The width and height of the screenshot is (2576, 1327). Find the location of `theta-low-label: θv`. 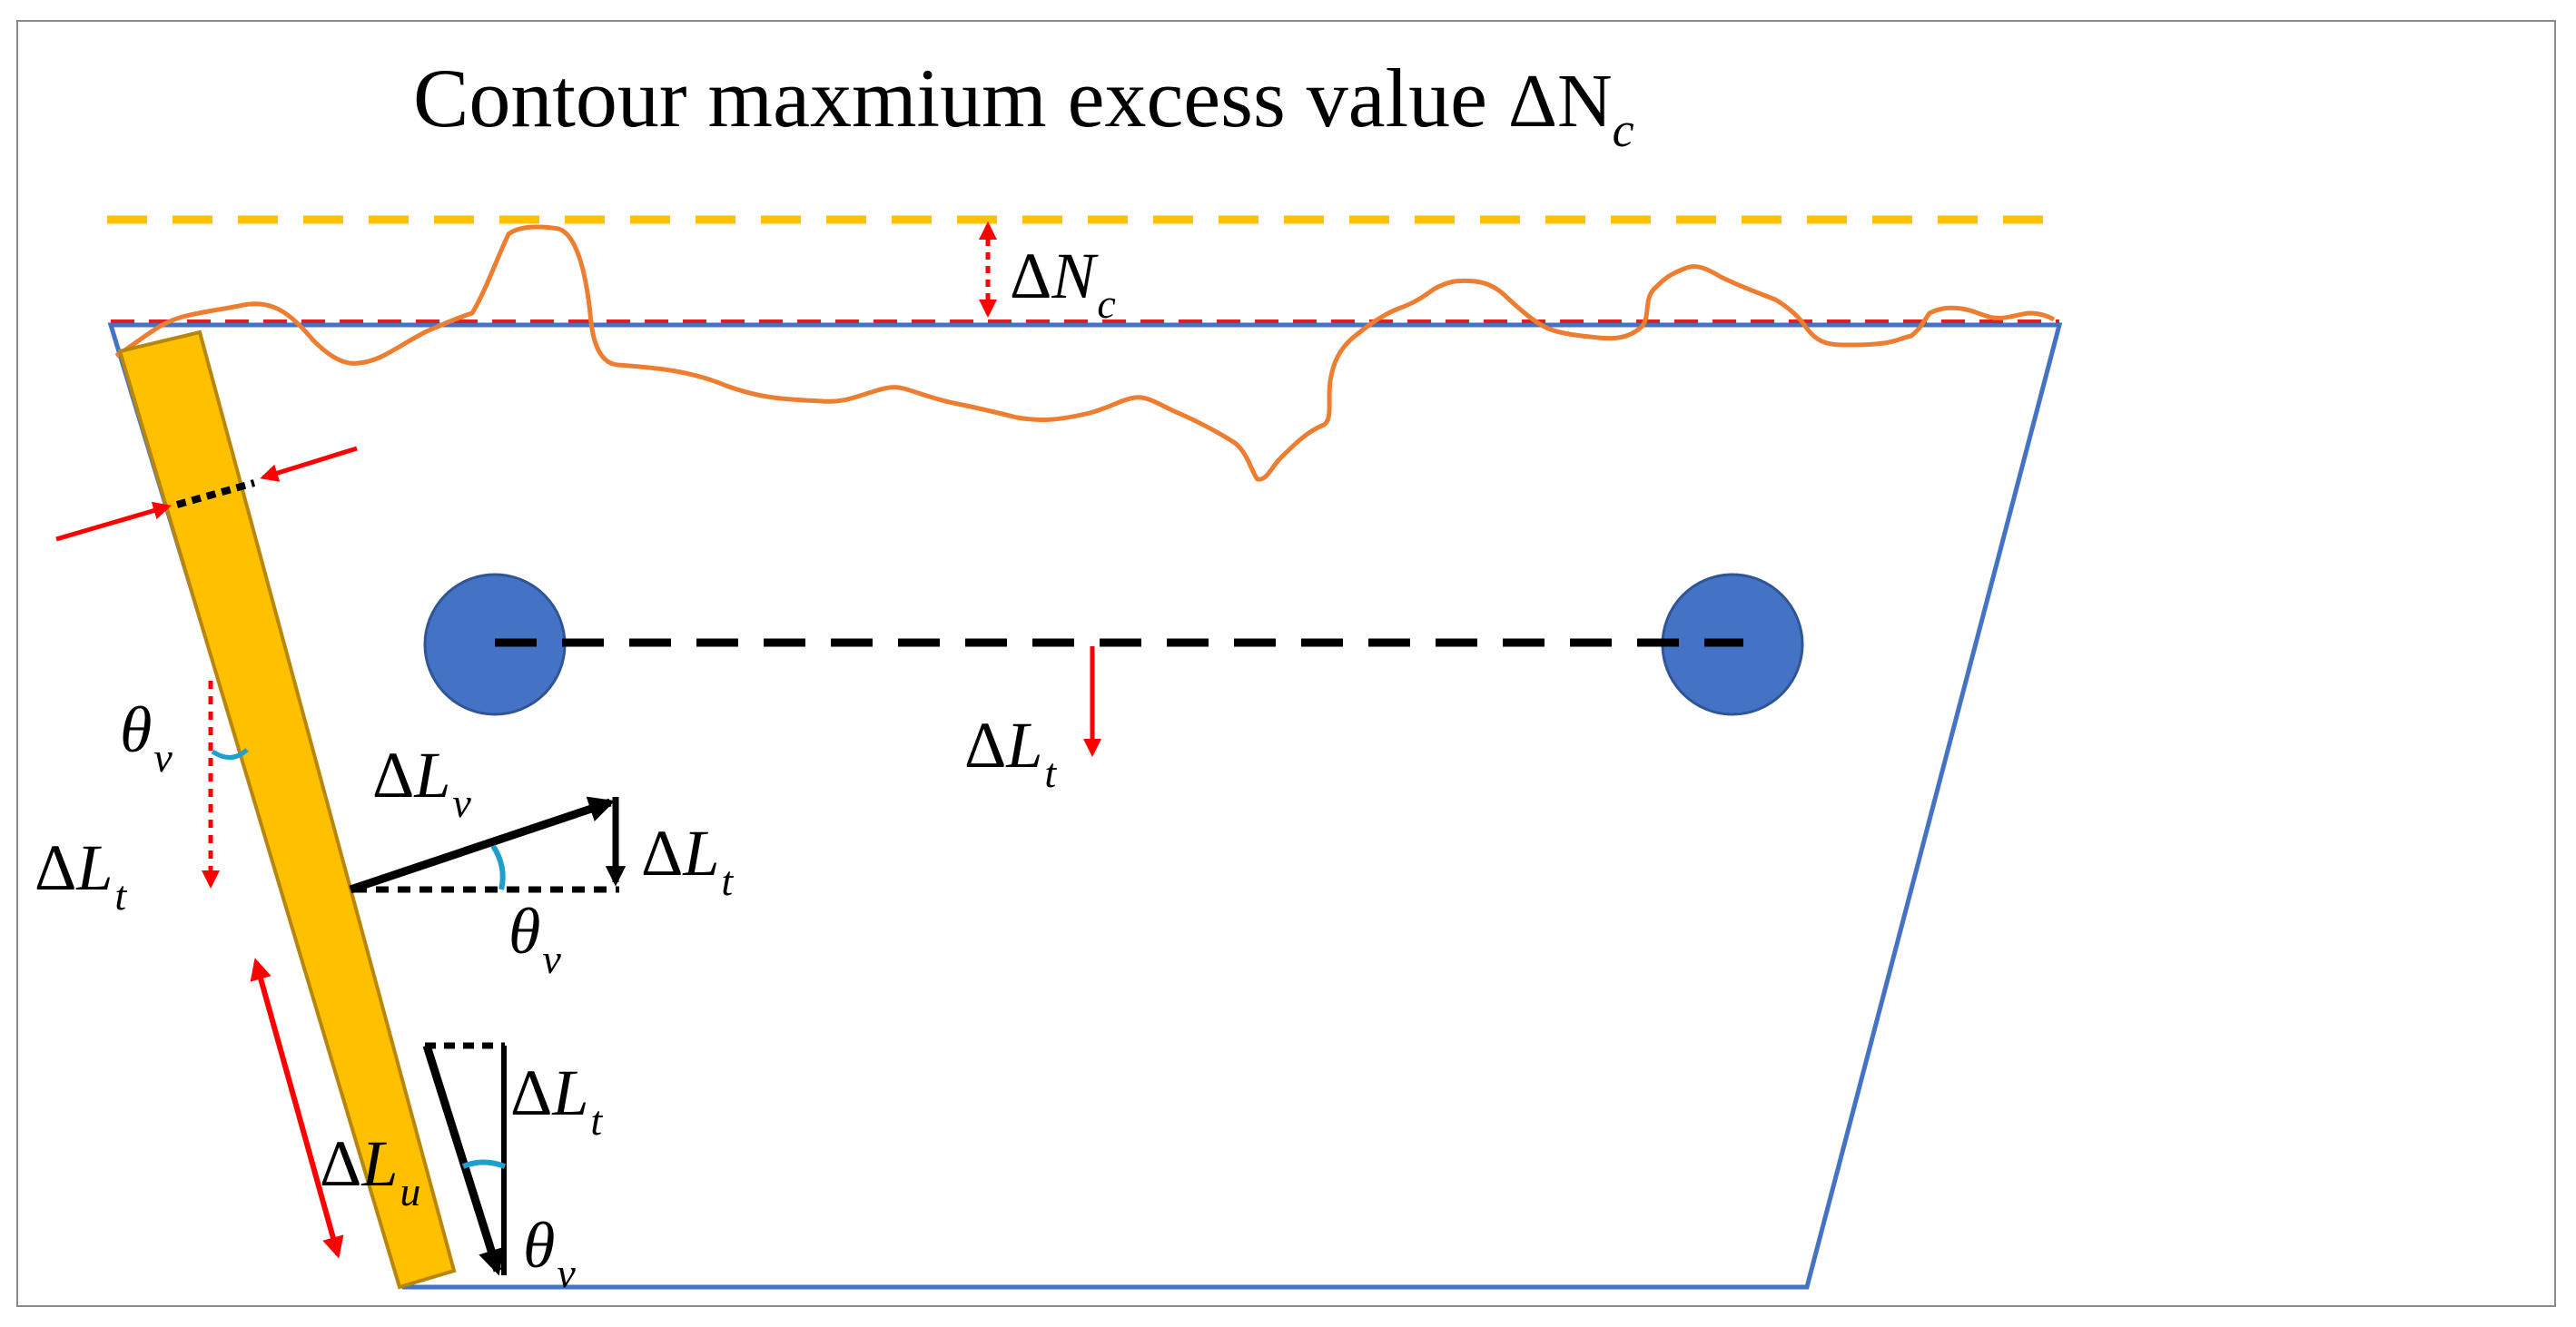

theta-low-label: θv is located at coordinates (549, 1252).